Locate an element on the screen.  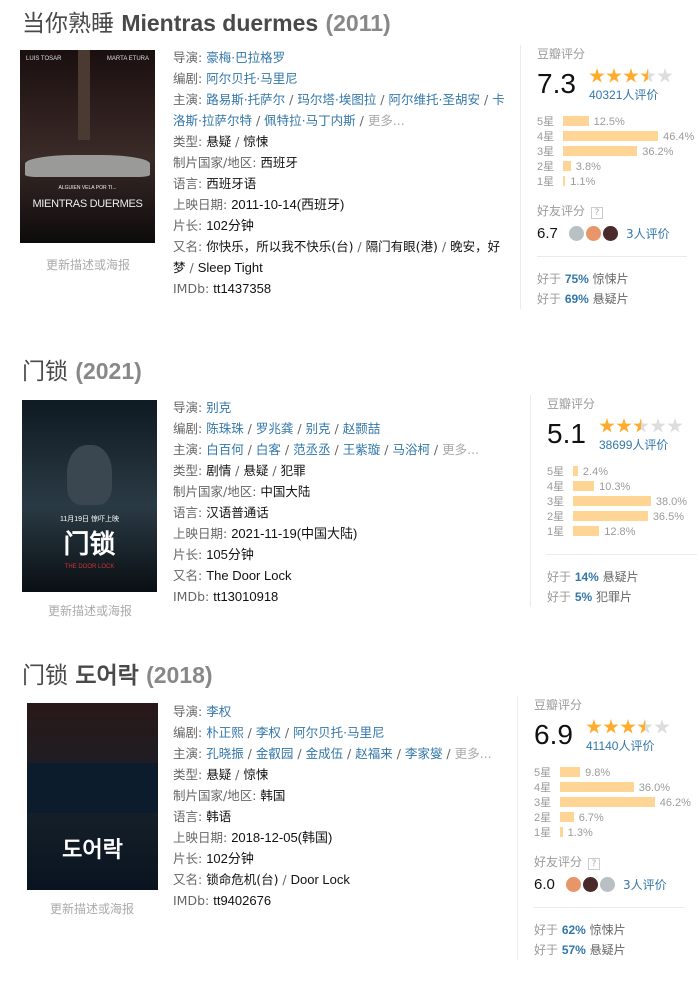
better-than-row: 好于 69% 悬疑片 is located at coordinates (614, 299).